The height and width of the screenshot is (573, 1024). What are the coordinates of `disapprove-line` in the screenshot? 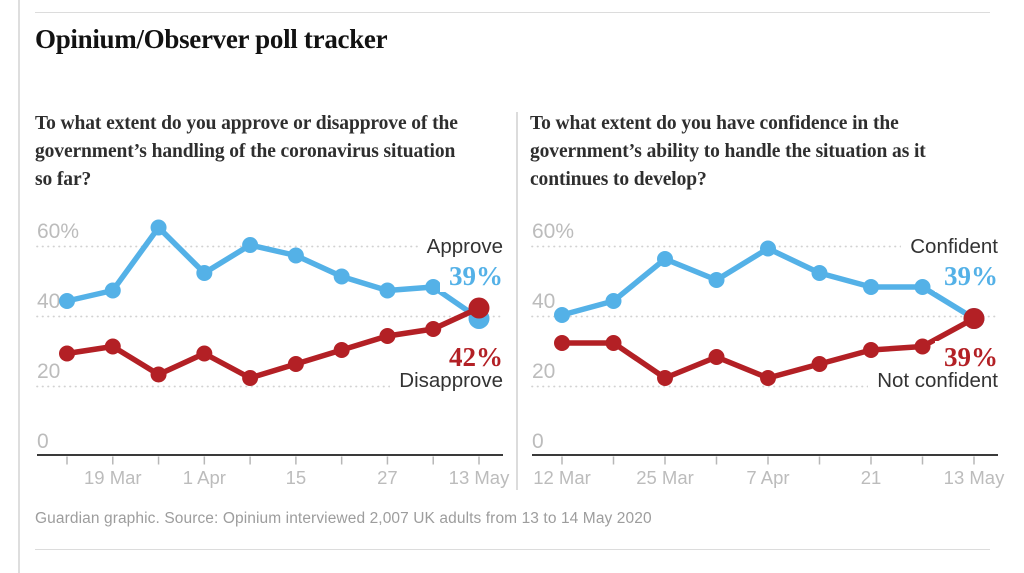 It's located at (273, 343).